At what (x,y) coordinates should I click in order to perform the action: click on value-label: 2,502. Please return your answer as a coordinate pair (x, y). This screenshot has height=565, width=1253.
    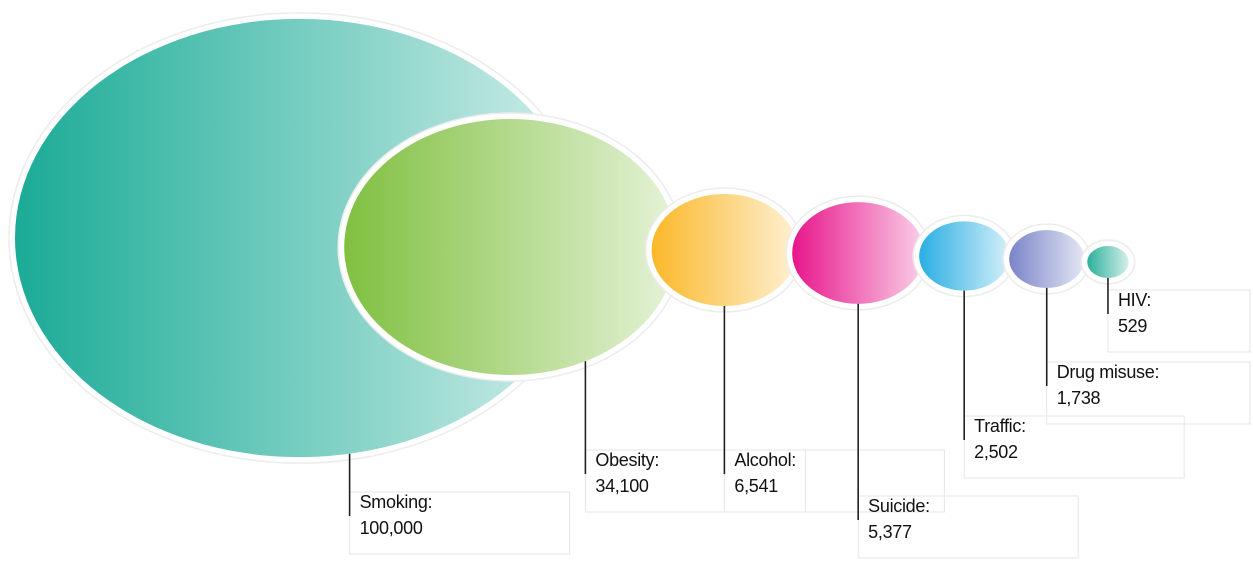
    Looking at the image, I should click on (996, 452).